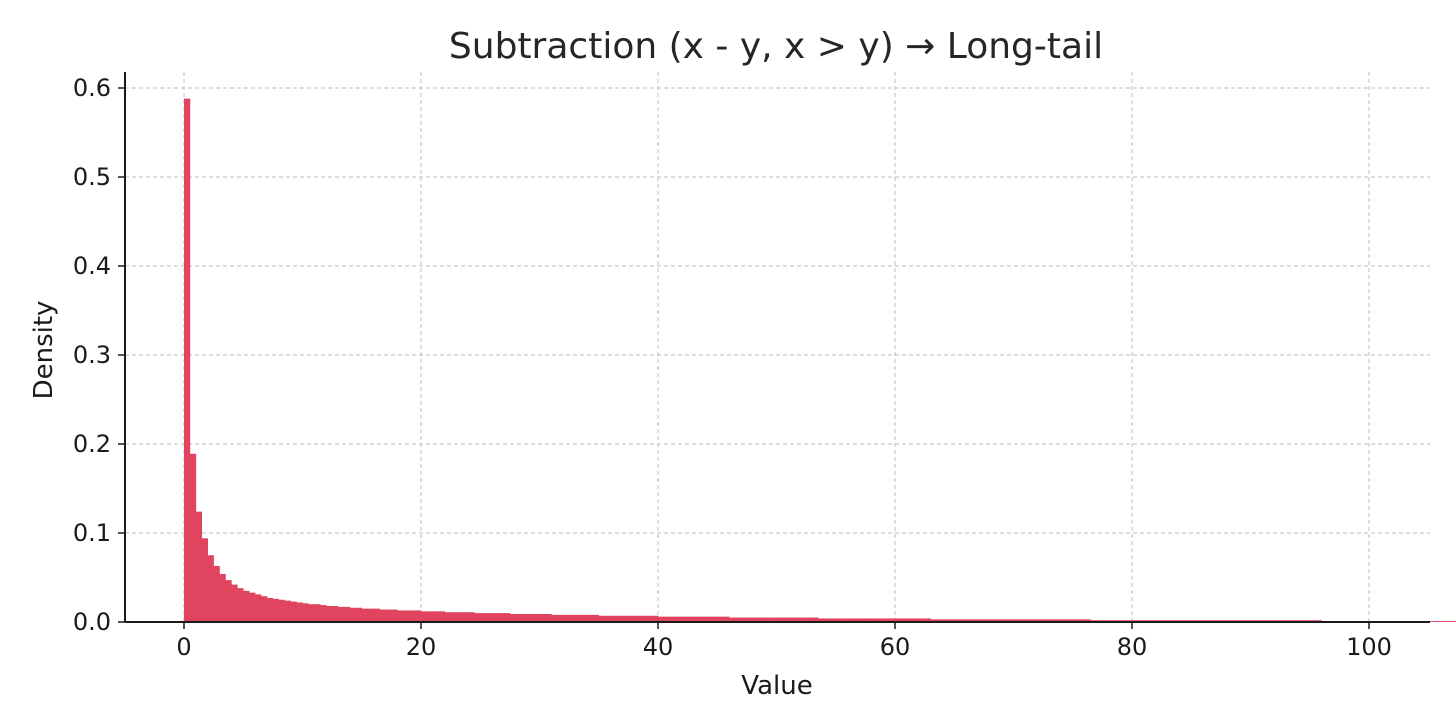 The height and width of the screenshot is (728, 1456). Describe the element at coordinates (421, 647) in the screenshot. I see `x-tick-label: 20` at that location.